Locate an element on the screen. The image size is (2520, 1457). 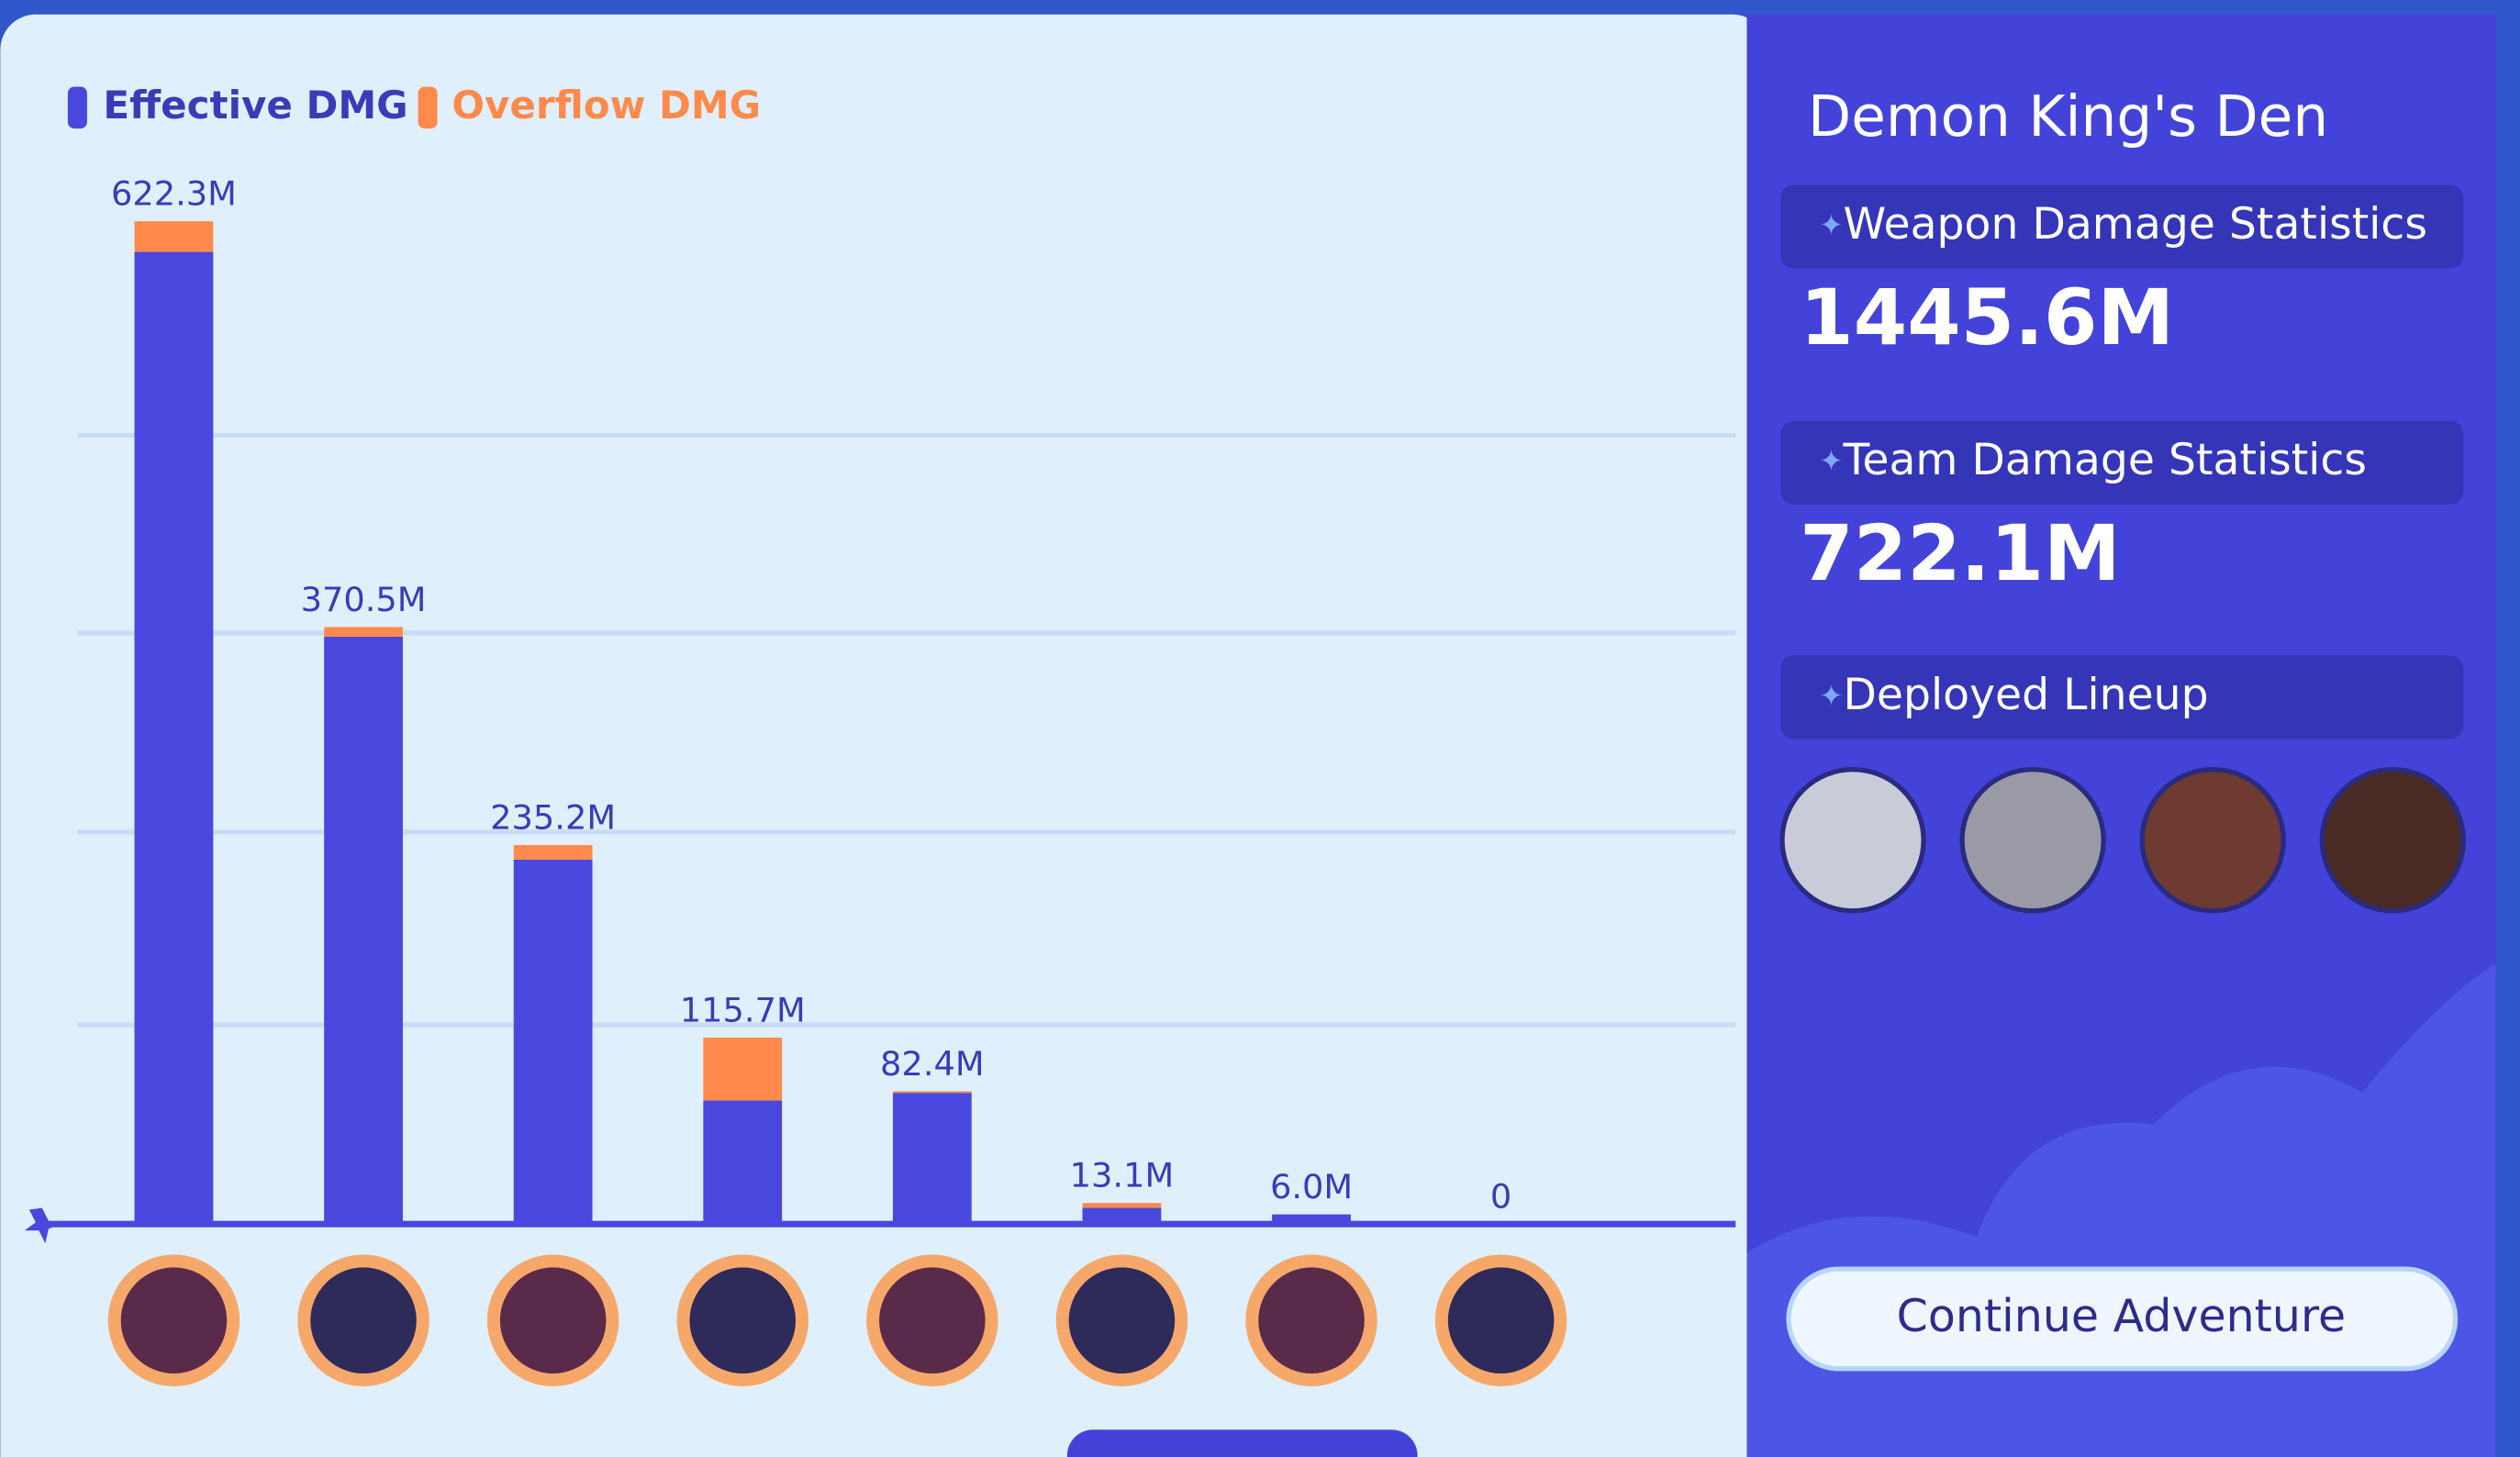
stat-value: 1445.6M is located at coordinates (1987, 317).